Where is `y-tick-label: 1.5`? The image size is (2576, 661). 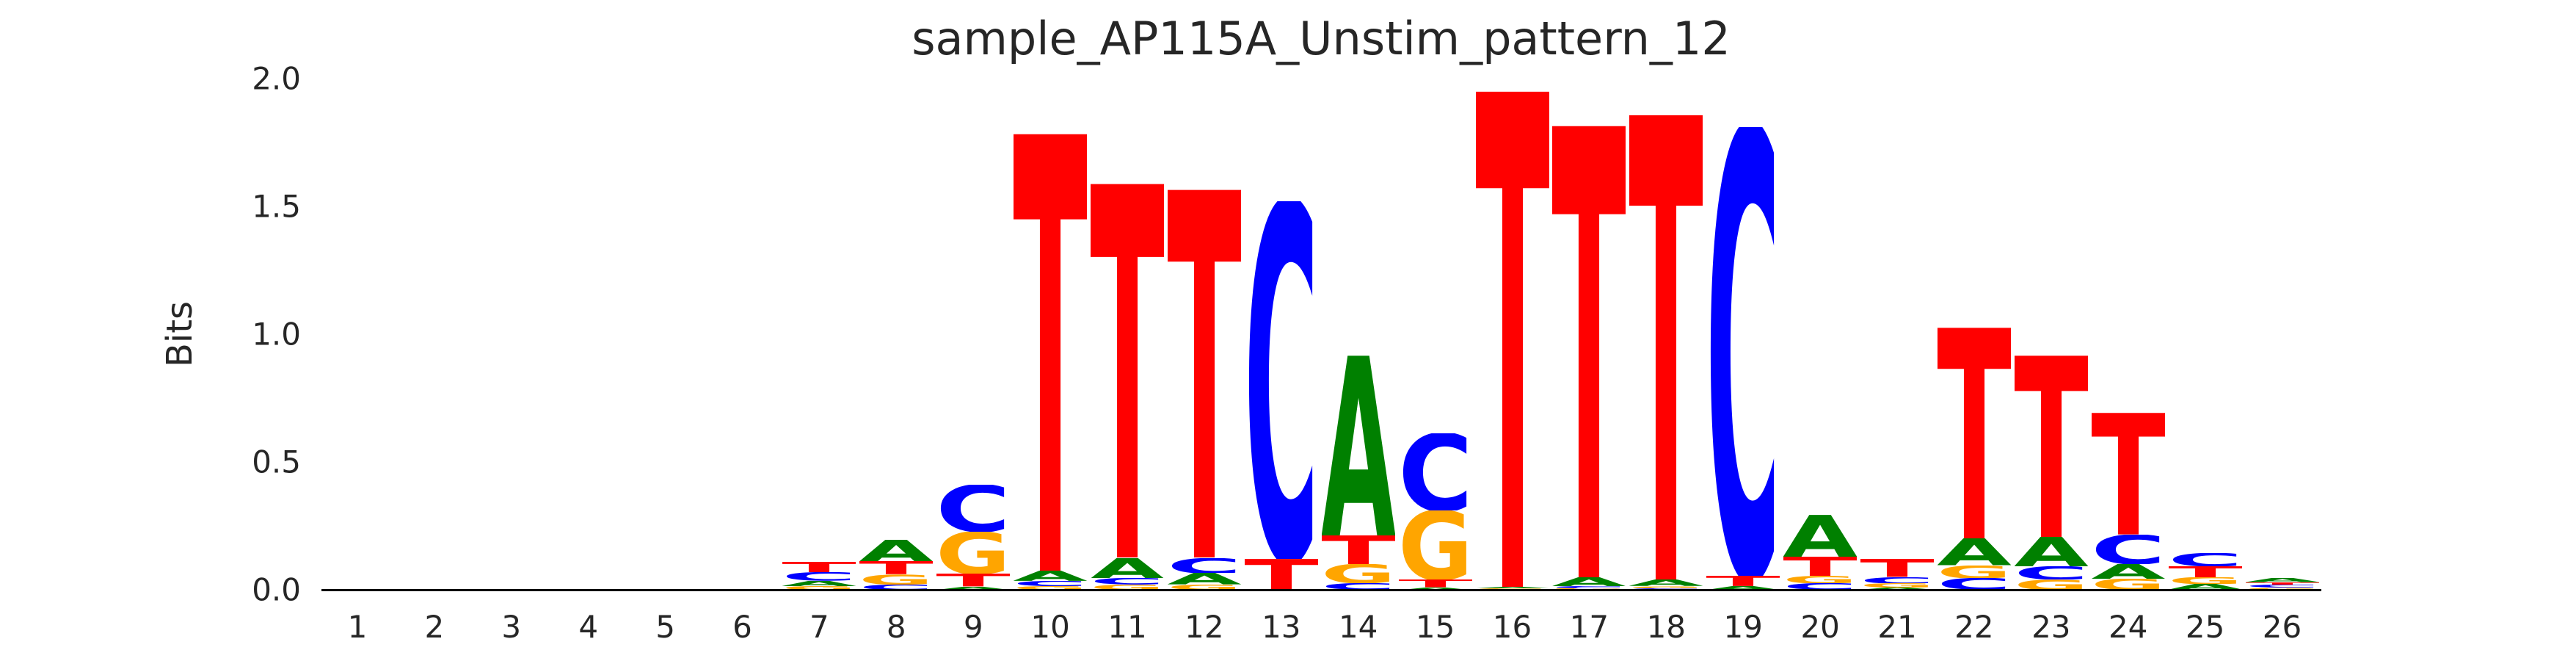 y-tick-label: 1.5 is located at coordinates (276, 206).